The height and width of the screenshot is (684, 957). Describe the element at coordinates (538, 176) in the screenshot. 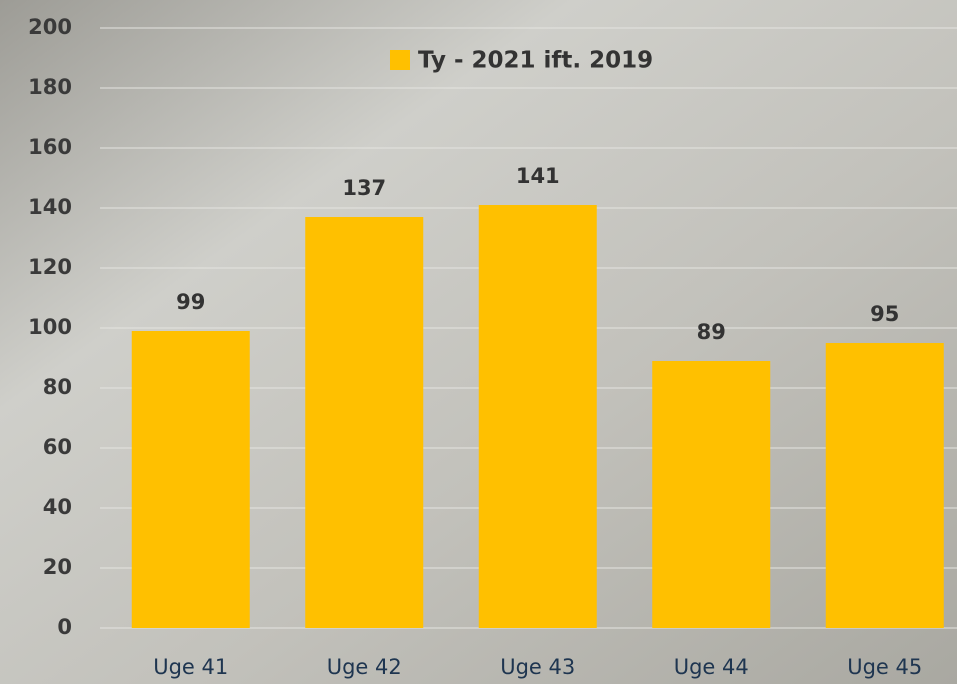

I see `data-label: 141` at that location.